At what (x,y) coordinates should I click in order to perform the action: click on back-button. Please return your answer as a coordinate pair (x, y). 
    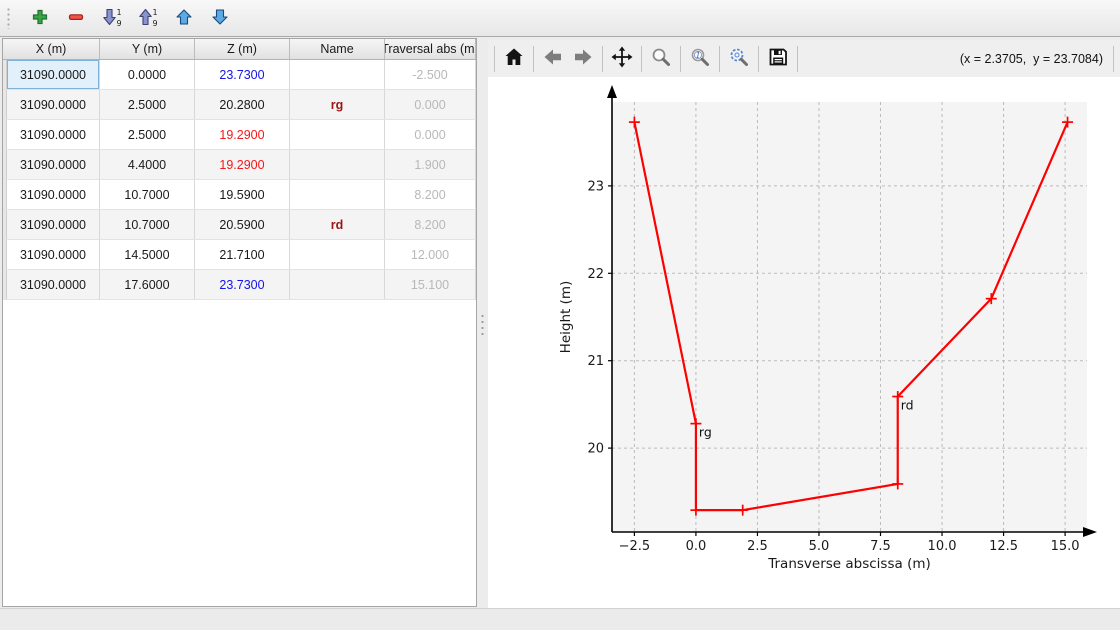
    Looking at the image, I should click on (553, 59).